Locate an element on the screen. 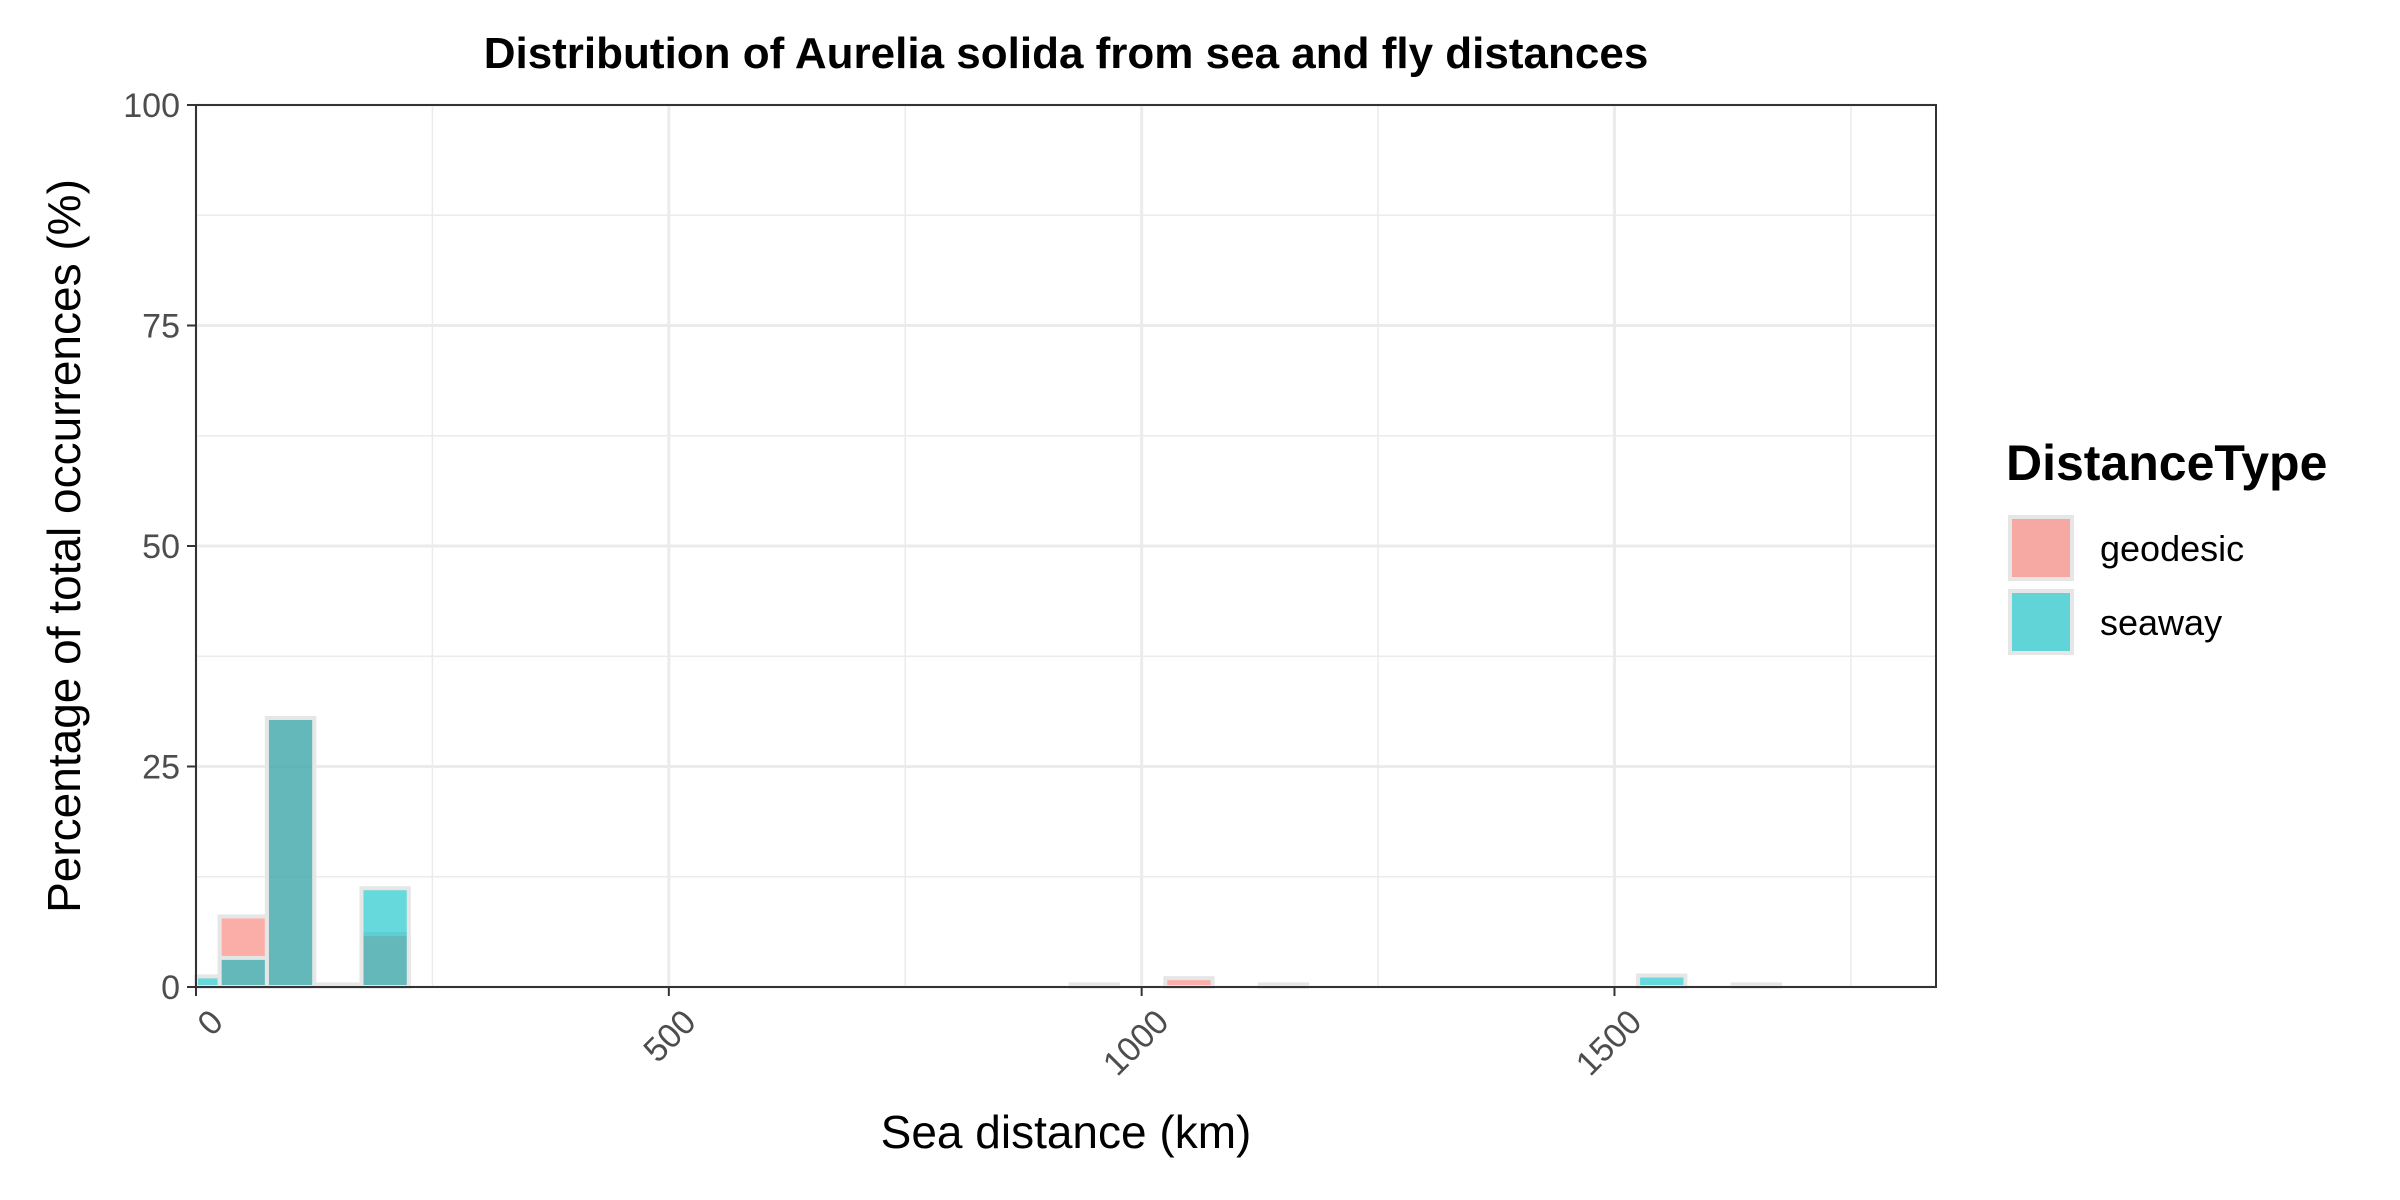 Image resolution: width=2400 pixels, height=1200 pixels. x-tick-label: 500 is located at coordinates (669, 1036).